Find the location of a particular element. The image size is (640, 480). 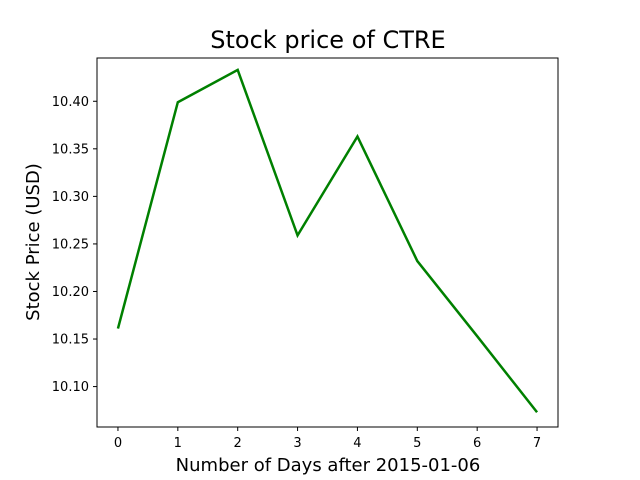

y-axis-ticks: 10.10 10.15 10.20 10.25 10.30 10.35 10.40 is located at coordinates (74, 245).